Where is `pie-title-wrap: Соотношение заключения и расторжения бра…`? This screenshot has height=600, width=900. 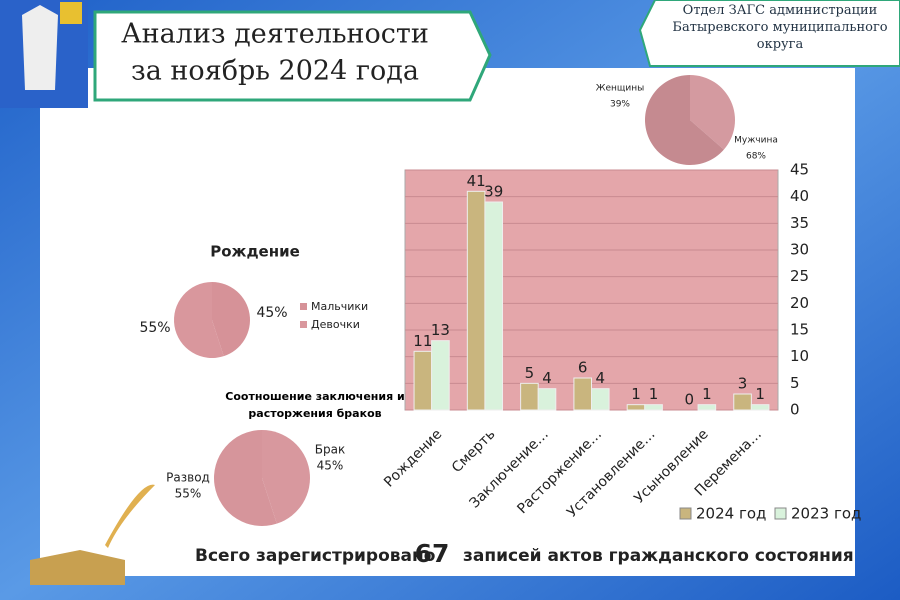
pie-title-wrap: Соотношение заключения и расторжения бра… is located at coordinates (315, 405).